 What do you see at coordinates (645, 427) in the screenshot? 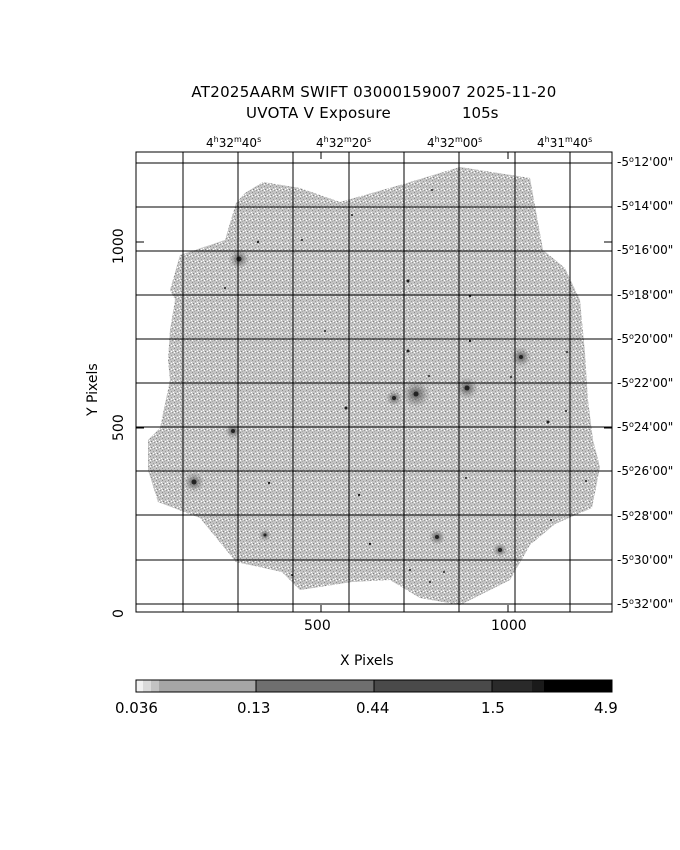
I see `dec-label: -5o24'00"` at bounding box center [645, 427].